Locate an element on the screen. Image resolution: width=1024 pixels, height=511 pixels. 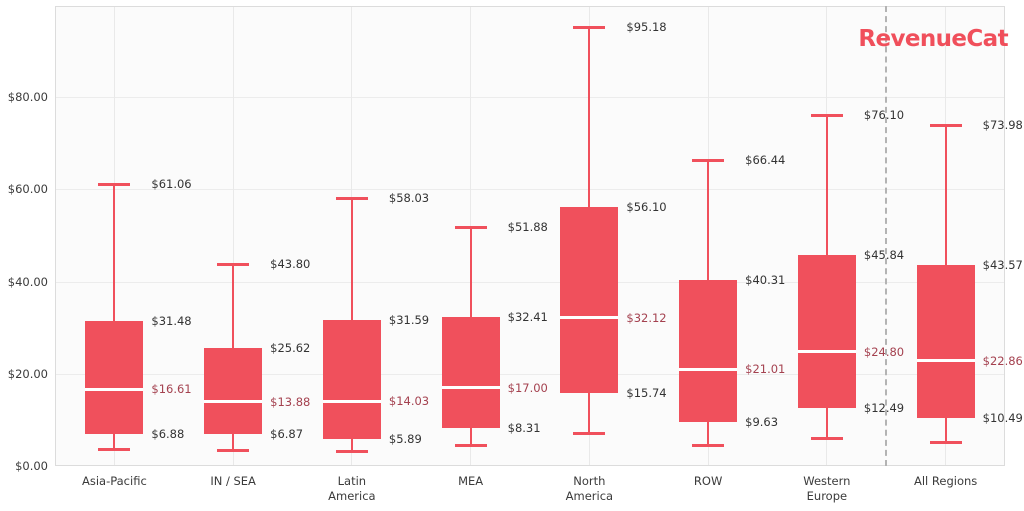
x-axis-label: All Regions is located at coordinates (946, 481).